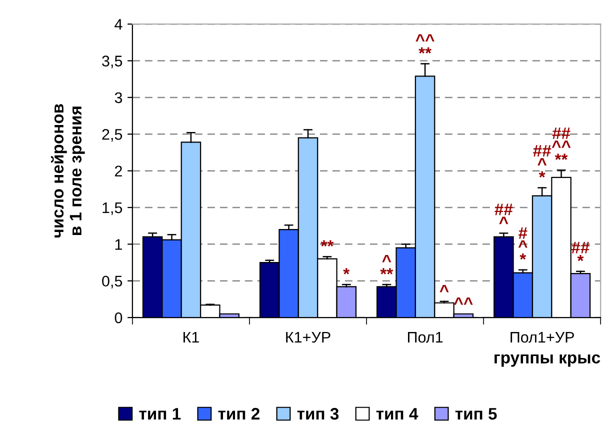  I want to click on x-tick-label: Пол1, so click(425, 337).